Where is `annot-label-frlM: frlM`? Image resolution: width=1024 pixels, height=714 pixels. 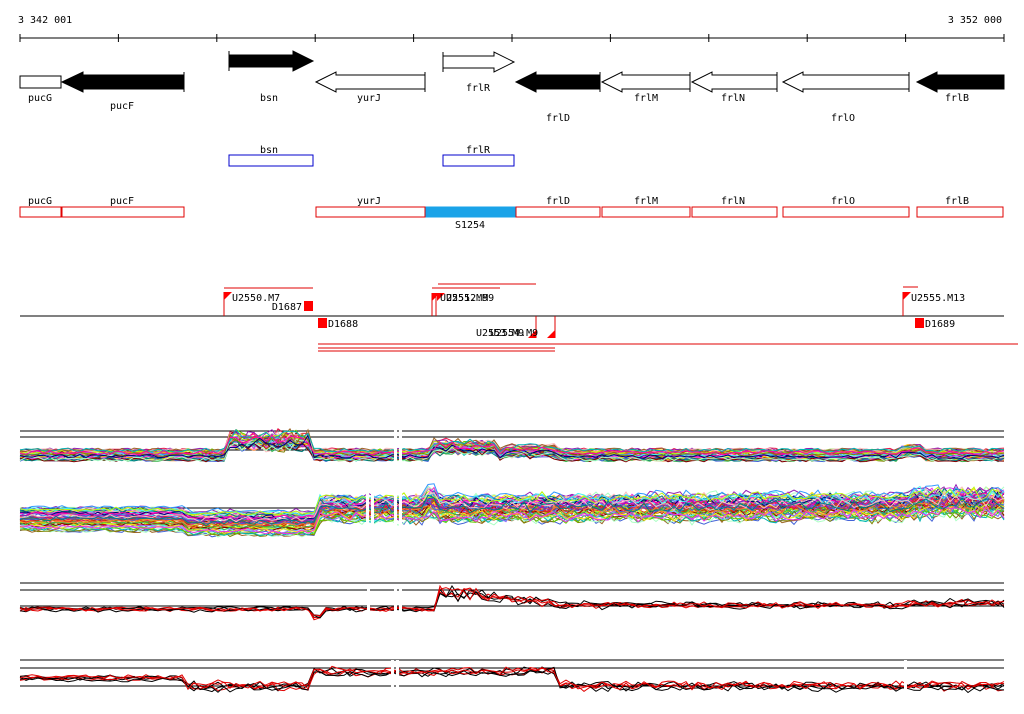 annot-label-frlM: frlM is located at coordinates (646, 201).